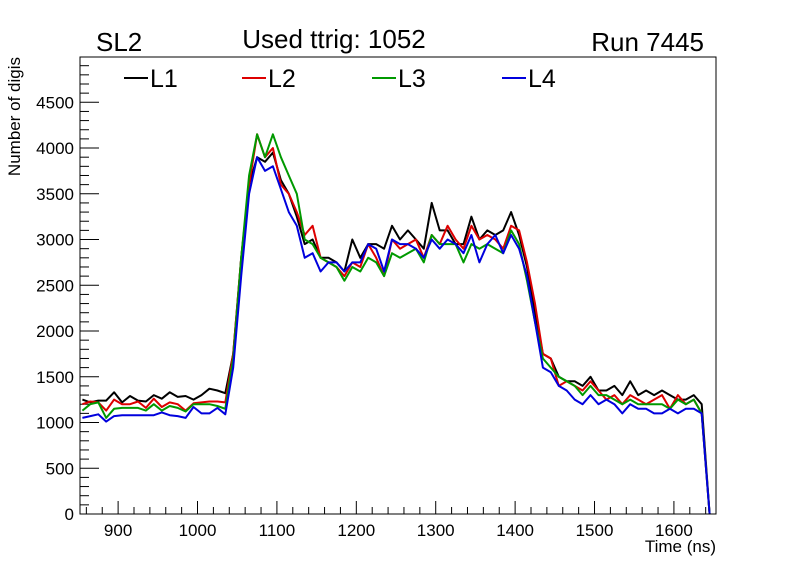 This screenshot has height=572, width=796. What do you see at coordinates (55, 285) in the screenshot?
I see `y-tick-label: 2500` at bounding box center [55, 285].